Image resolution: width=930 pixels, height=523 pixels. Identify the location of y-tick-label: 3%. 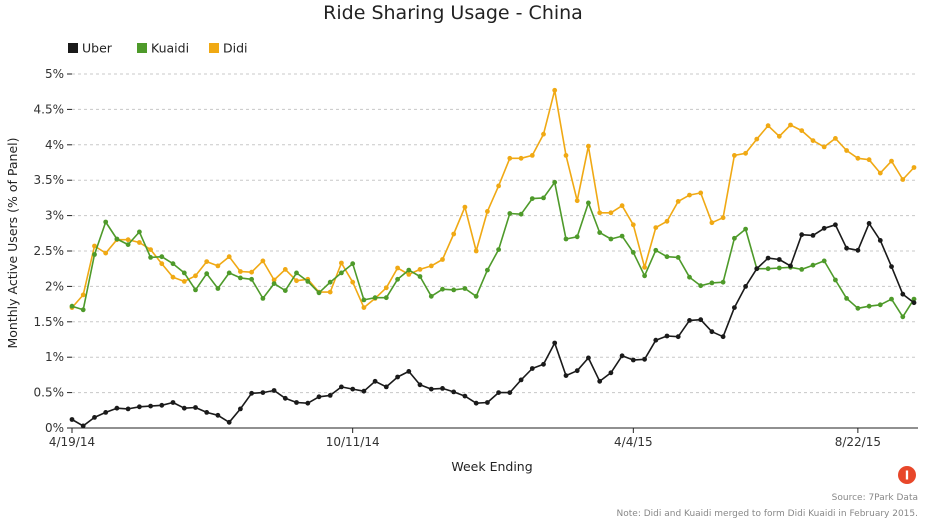
(54, 216).